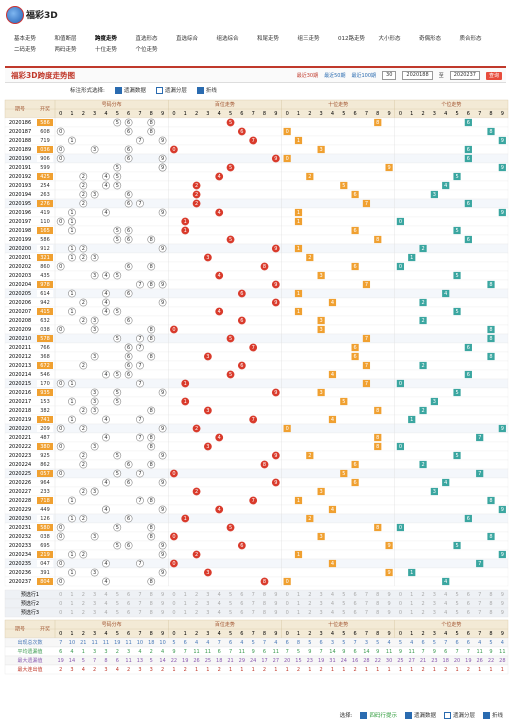  What do you see at coordinates (366, 595) in the screenshot?
I see `preselect-digit: 7` at bounding box center [366, 595].